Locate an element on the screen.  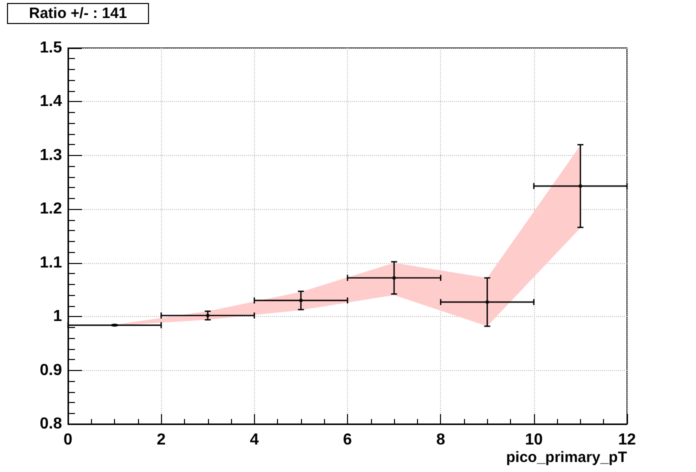
y-tick-label: 1.5 is located at coordinates (51, 48).